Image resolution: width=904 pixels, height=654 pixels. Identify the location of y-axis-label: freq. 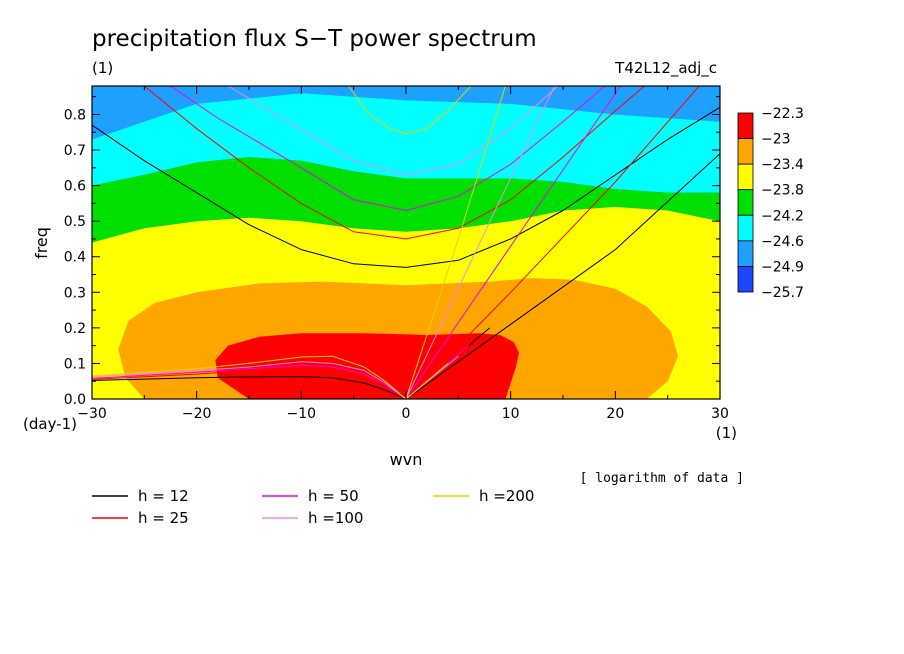
(41, 243).